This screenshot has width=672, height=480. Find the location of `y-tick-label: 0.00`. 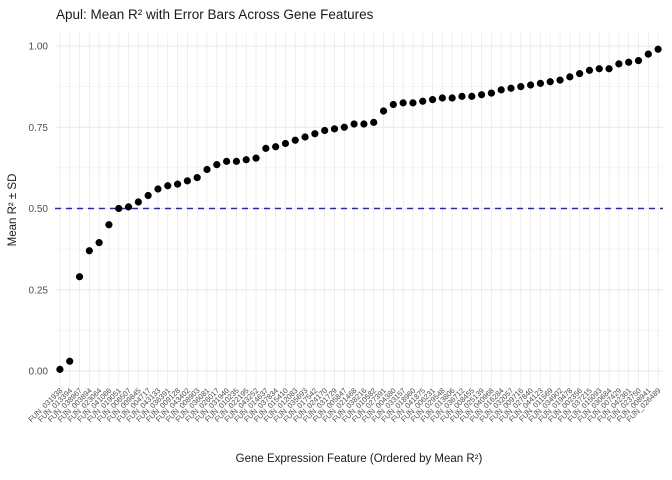

y-tick-label: 0.00 is located at coordinates (39, 372).